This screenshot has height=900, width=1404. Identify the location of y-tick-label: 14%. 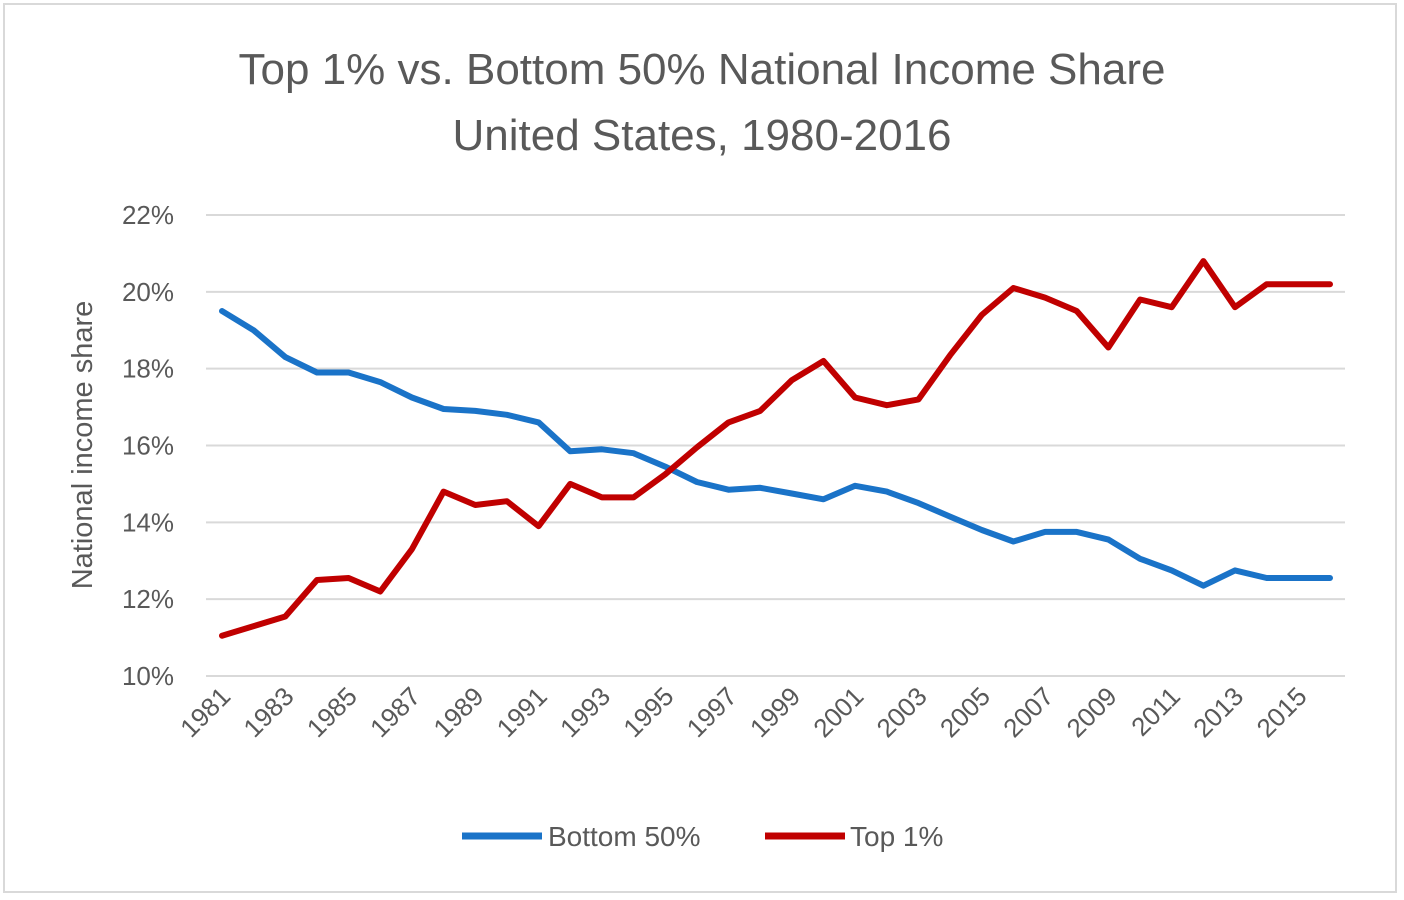
(148, 522).